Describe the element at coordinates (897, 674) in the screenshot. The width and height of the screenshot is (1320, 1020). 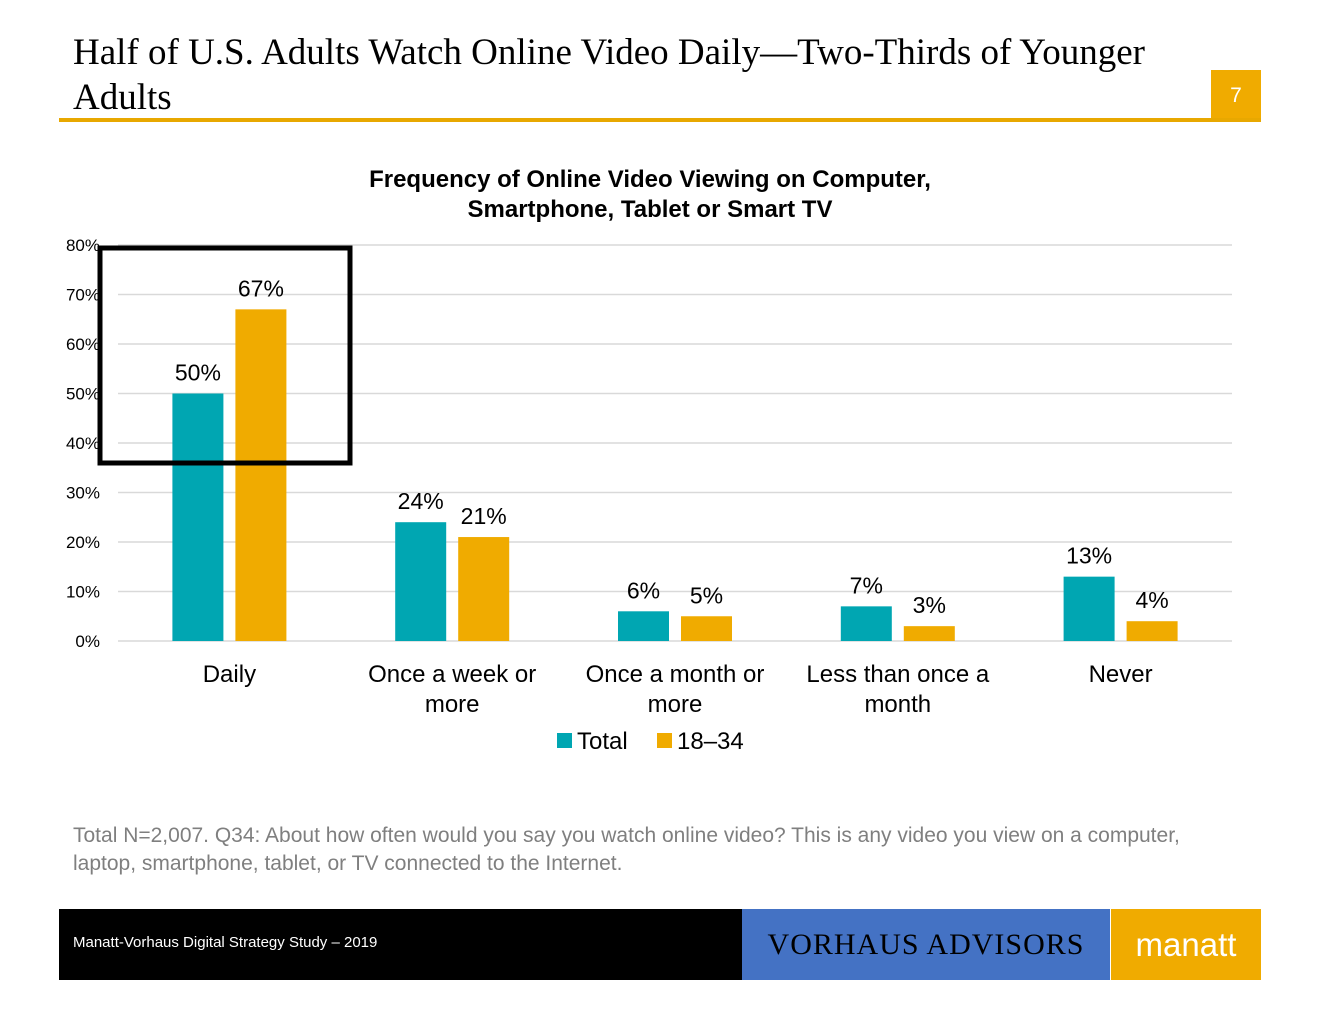
I see `x-tick-label: Less than once a` at that location.